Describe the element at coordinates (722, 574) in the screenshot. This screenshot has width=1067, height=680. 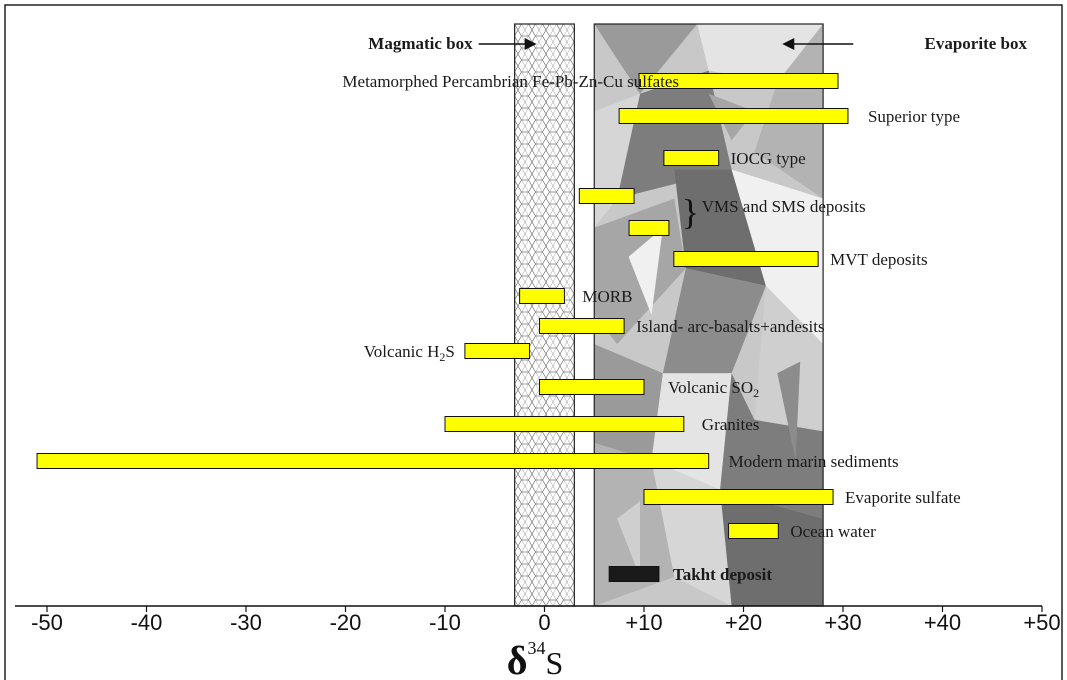
I see `label-takht-deposit: Takht deposit` at that location.